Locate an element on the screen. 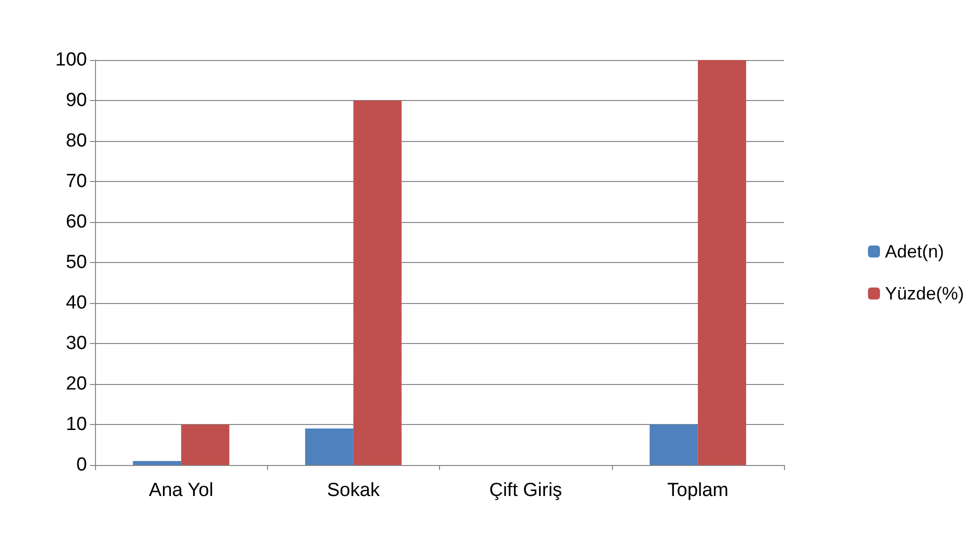 The image size is (979, 545). y-tick-label: 70 is located at coordinates (76, 181).